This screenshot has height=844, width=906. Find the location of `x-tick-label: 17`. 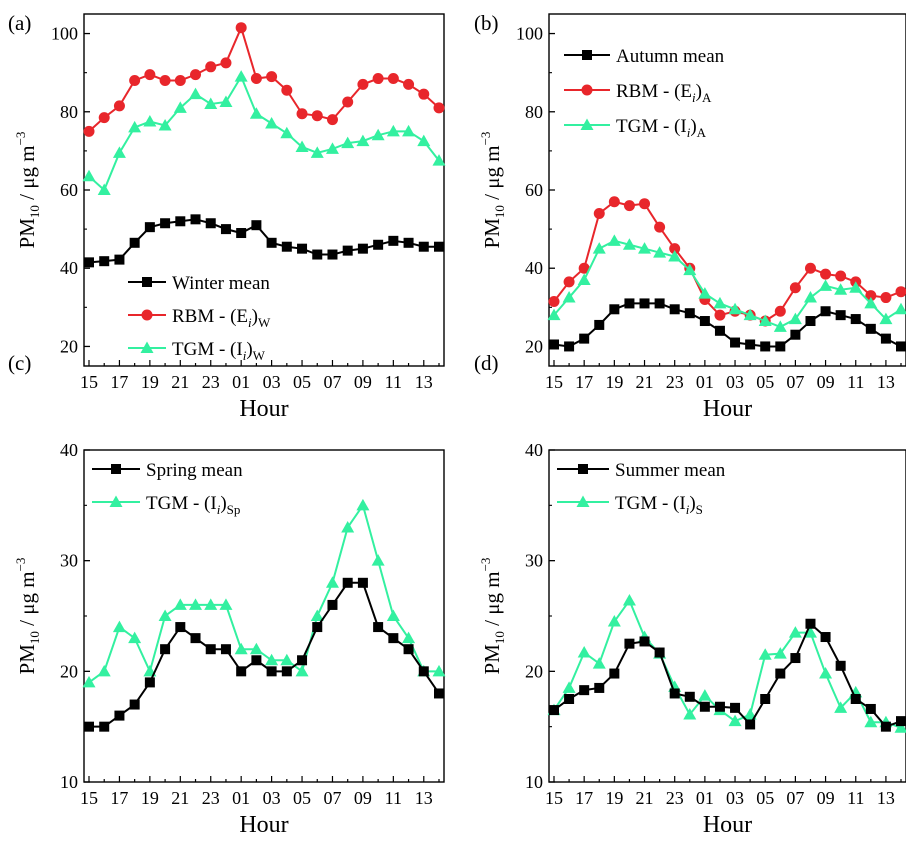

x-tick-label: 17 is located at coordinates (119, 382).